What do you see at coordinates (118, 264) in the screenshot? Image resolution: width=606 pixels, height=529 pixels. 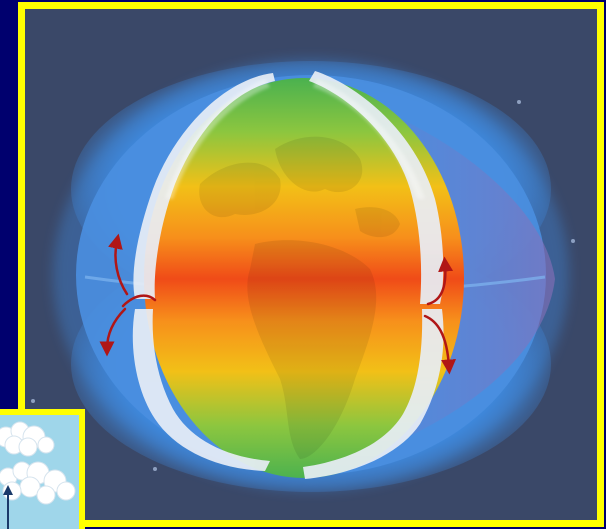 I see `arrow-up-left-icon` at bounding box center [118, 264].